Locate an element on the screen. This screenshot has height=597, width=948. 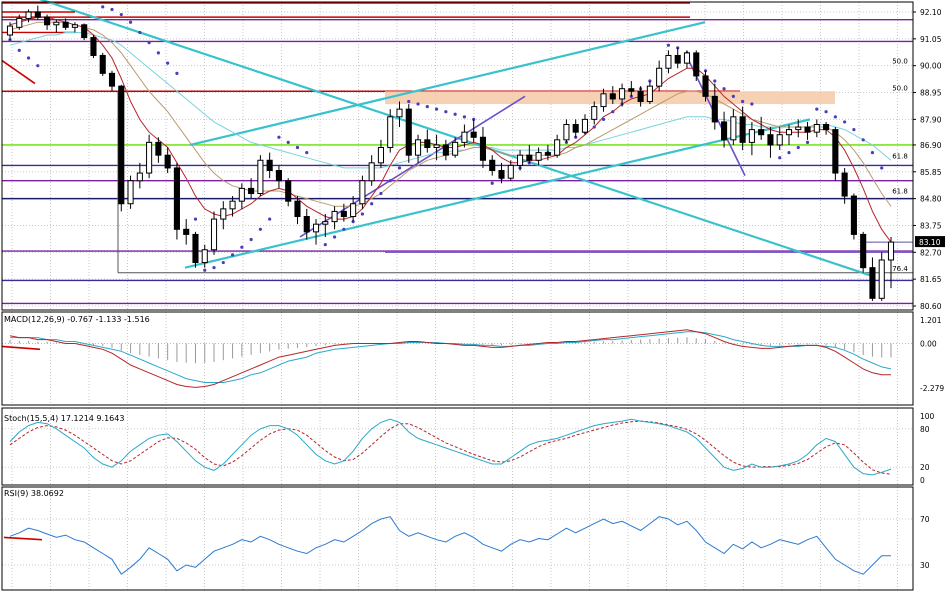
fib-label: 50.0 is located at coordinates (900, 89).